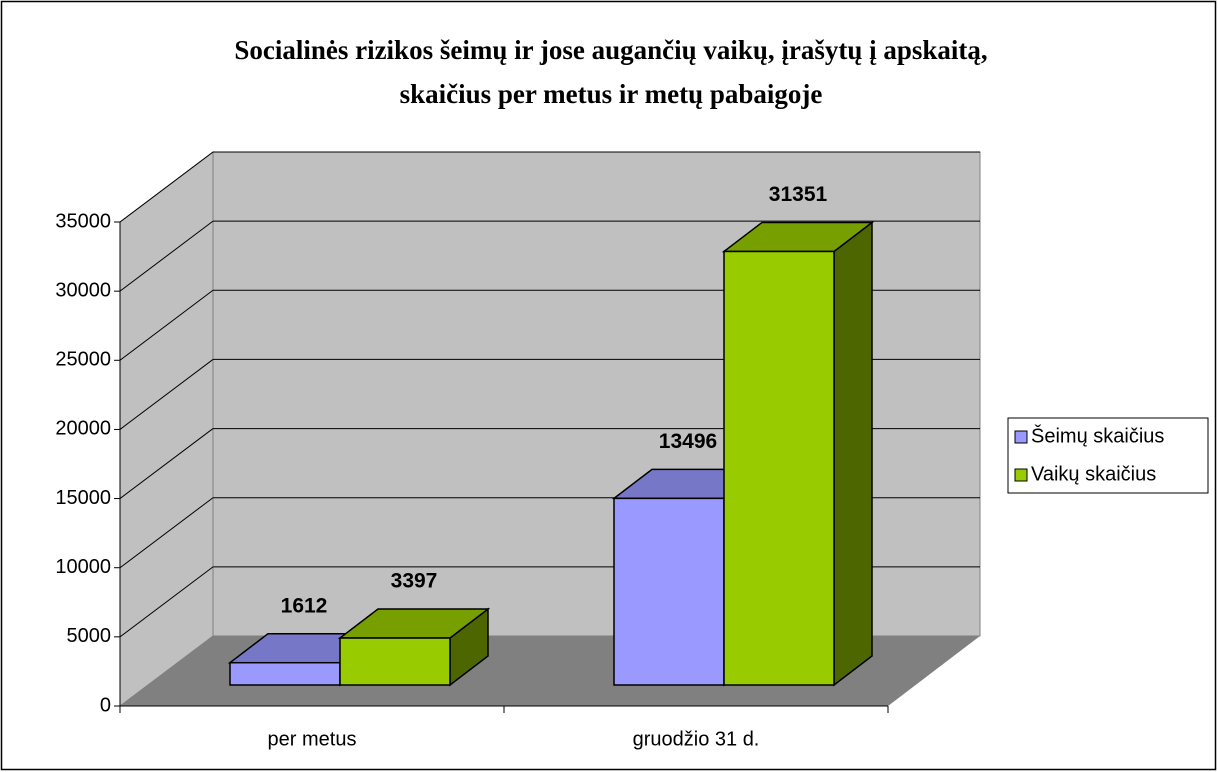  I want to click on legend, so click(1108, 455).